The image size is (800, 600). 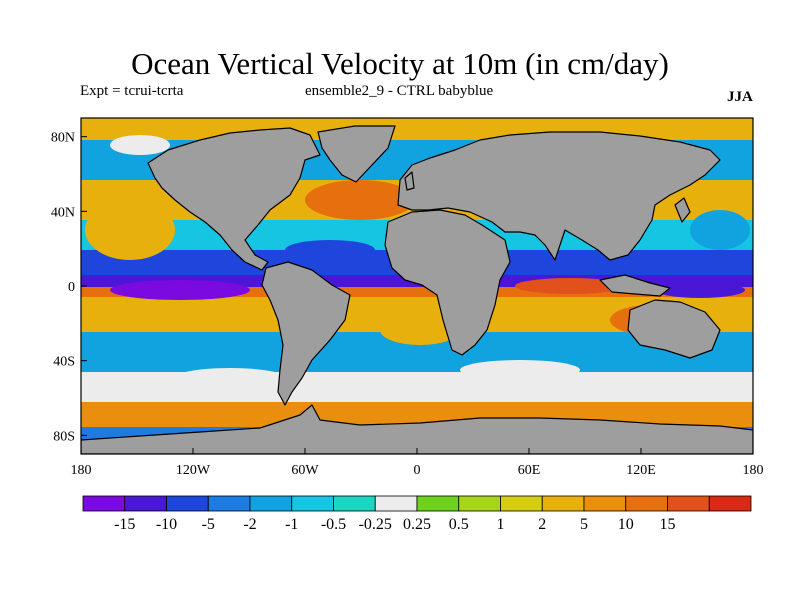 What do you see at coordinates (635, 285) in the screenshot?
I see `indonesia` at bounding box center [635, 285].